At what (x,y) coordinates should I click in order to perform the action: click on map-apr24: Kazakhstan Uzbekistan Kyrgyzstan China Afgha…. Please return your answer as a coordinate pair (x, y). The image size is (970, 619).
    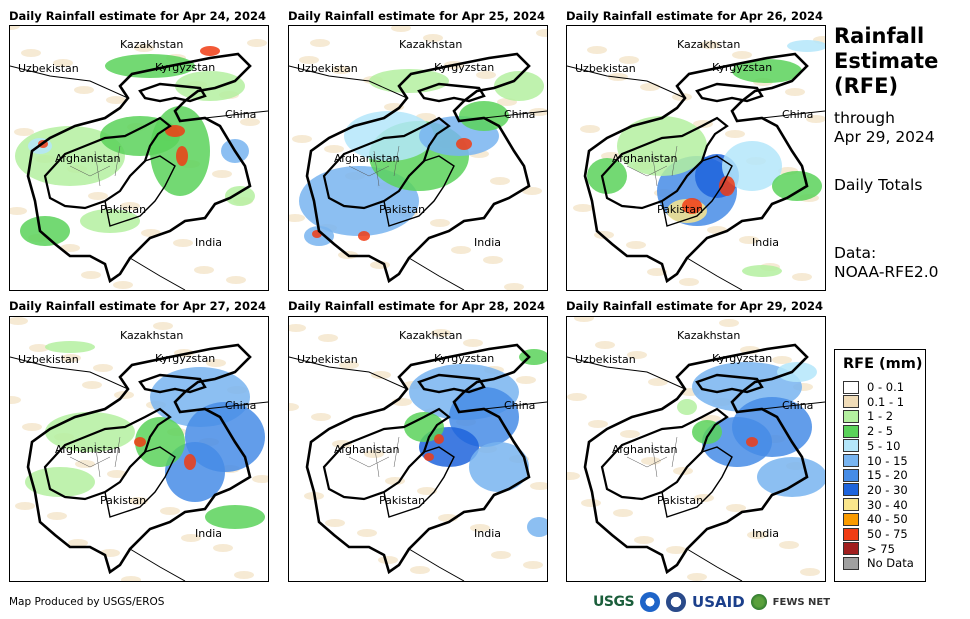
    Looking at the image, I should click on (139, 158).